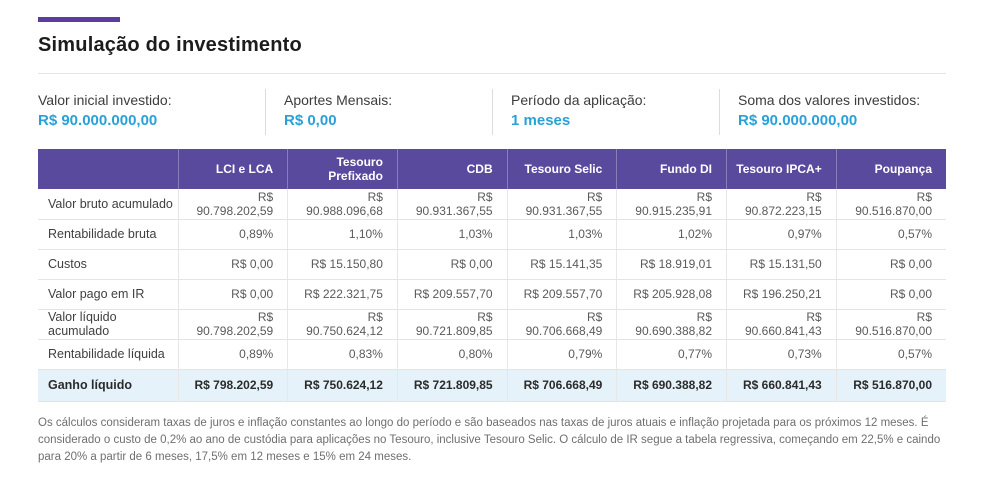 The width and height of the screenshot is (984, 503). What do you see at coordinates (561, 324) in the screenshot?
I see `cell-value: R$ 90.706.668,49` at bounding box center [561, 324].